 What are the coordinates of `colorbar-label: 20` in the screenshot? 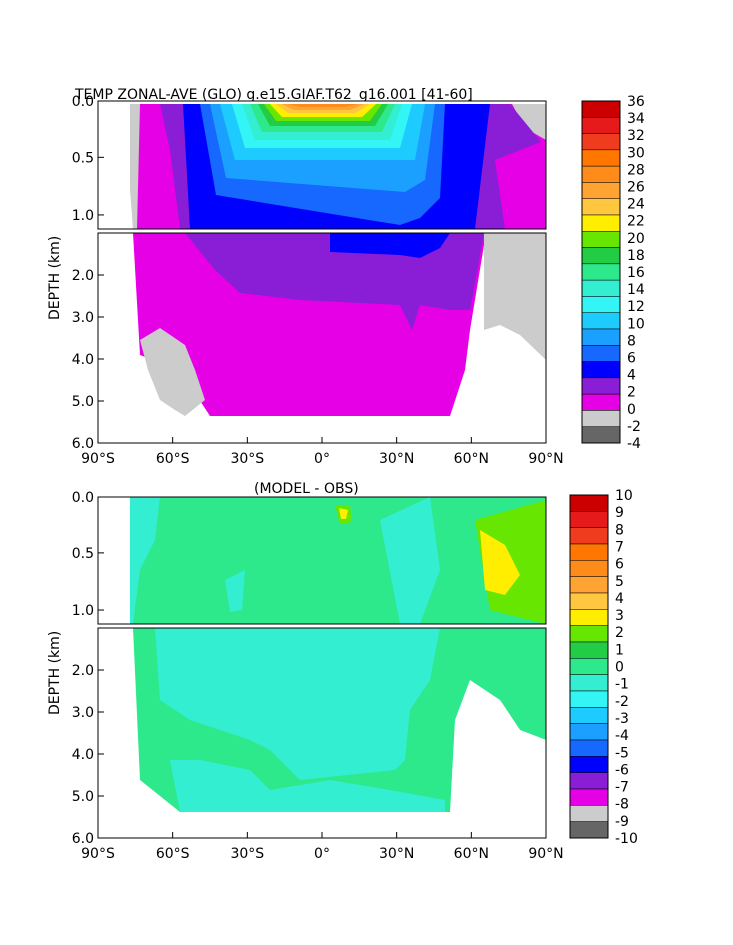 It's located at (636, 239).